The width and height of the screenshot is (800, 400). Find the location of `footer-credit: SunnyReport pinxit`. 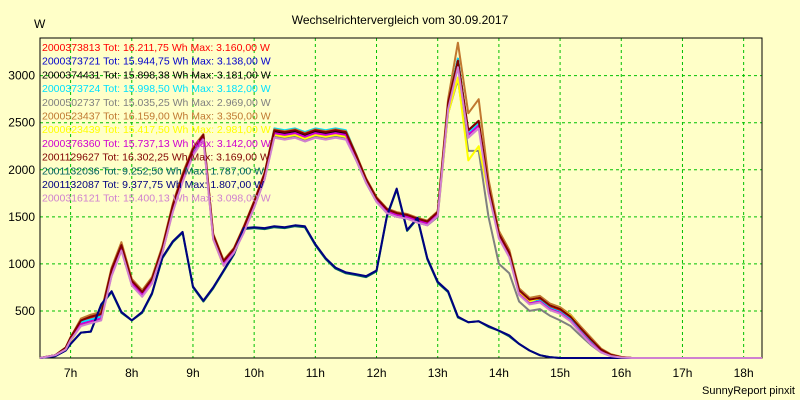

footer-credit: SunnyReport pinxit is located at coordinates (748, 391).